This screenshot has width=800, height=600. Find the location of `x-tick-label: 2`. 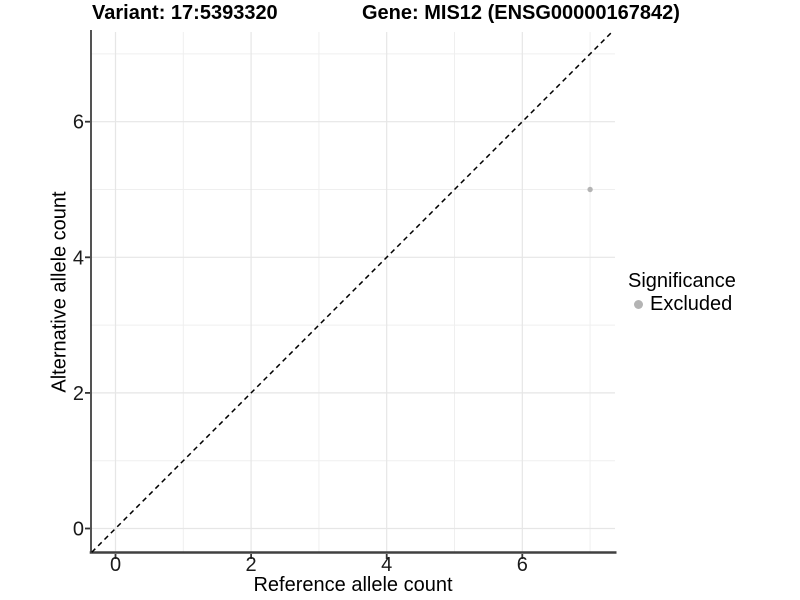

x-tick-label: 2 is located at coordinates (251, 565).